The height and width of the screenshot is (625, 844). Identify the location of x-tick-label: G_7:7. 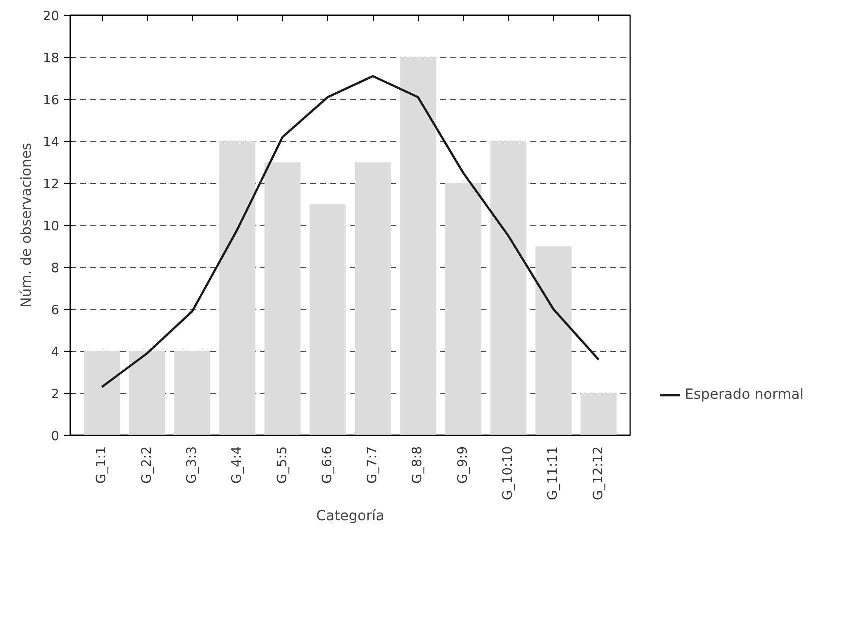
(373, 465).